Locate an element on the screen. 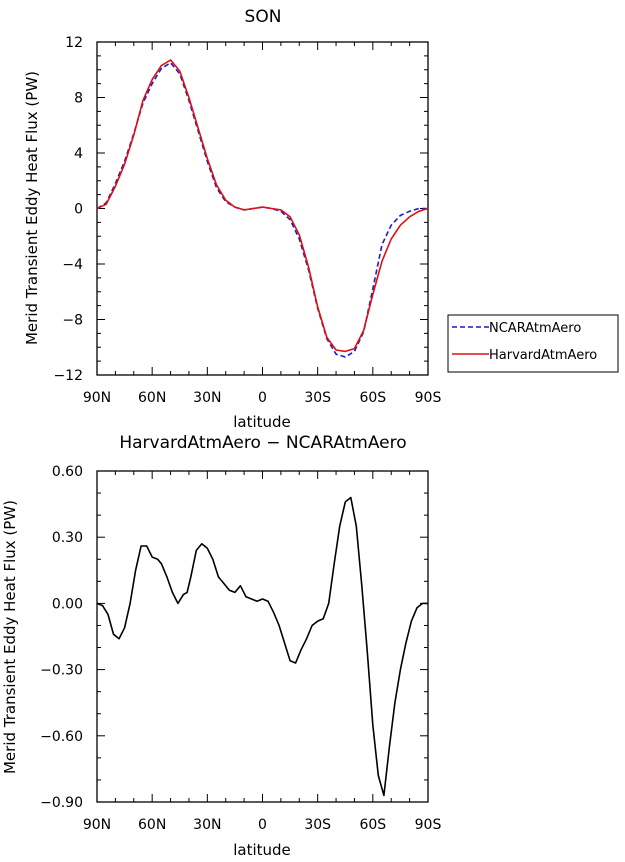  legend-label-ncar: NCARAtmAero is located at coordinates (535, 328).